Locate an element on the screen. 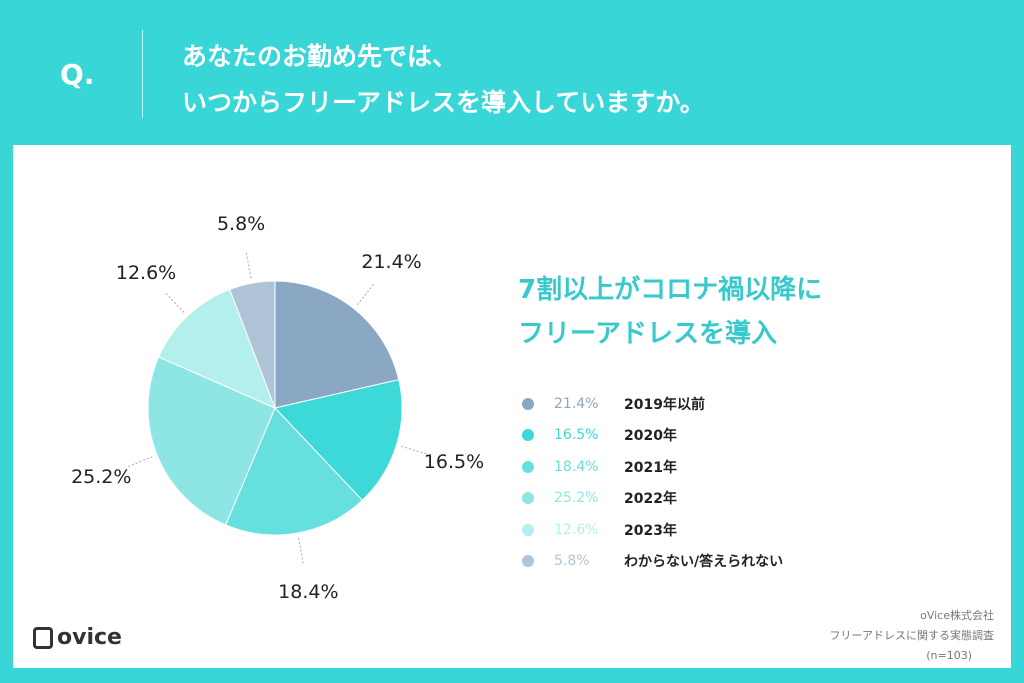  pie-data-label: 21.4% is located at coordinates (391, 261).